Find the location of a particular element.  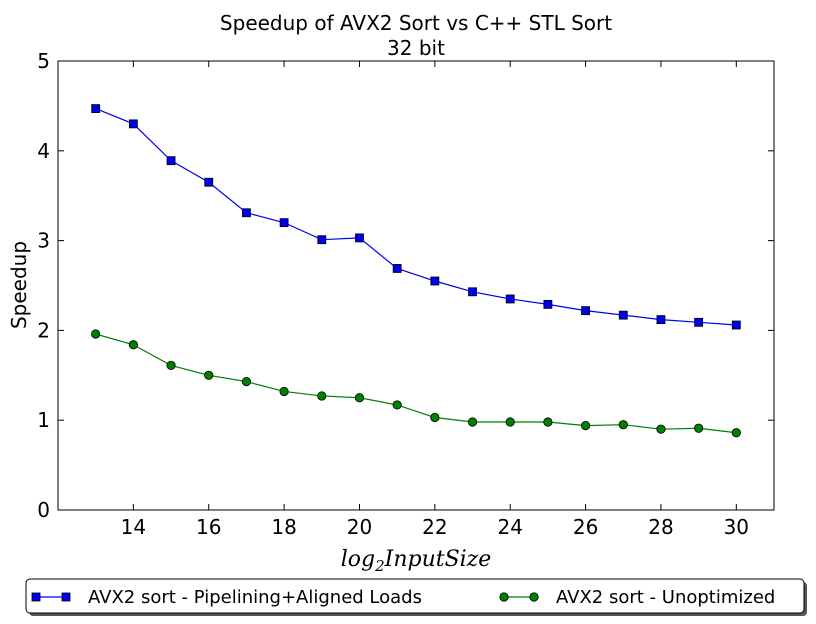

x-tick-label: 22 is located at coordinates (434, 527).